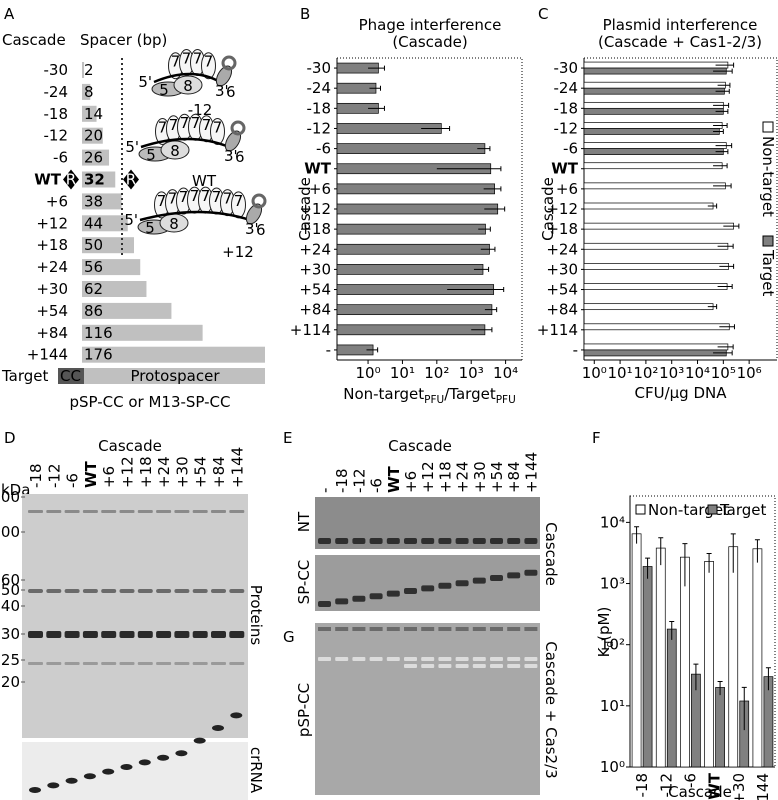  I want to click on category-label: -24, so click(319, 88).